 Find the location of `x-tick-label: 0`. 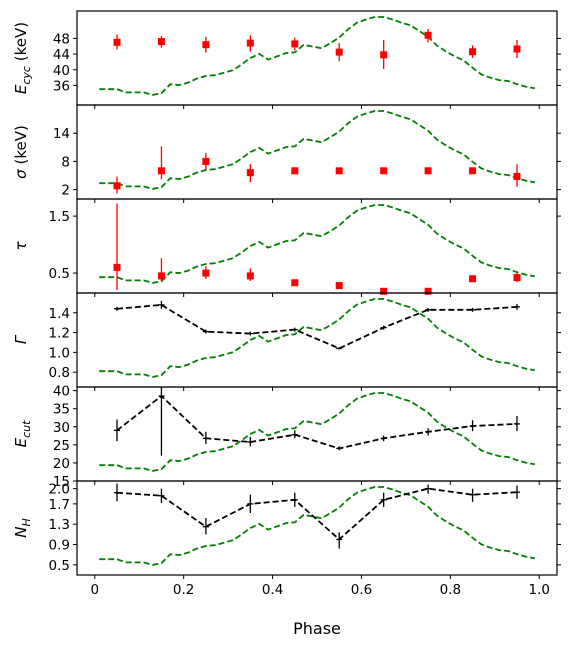

x-tick-label: 0 is located at coordinates (94, 590).